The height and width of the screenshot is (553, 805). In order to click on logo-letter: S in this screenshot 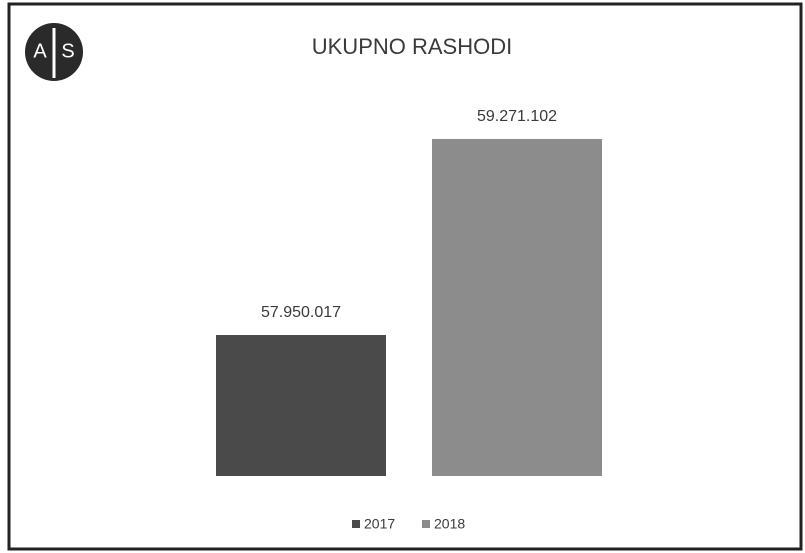, I will do `click(67, 51)`.